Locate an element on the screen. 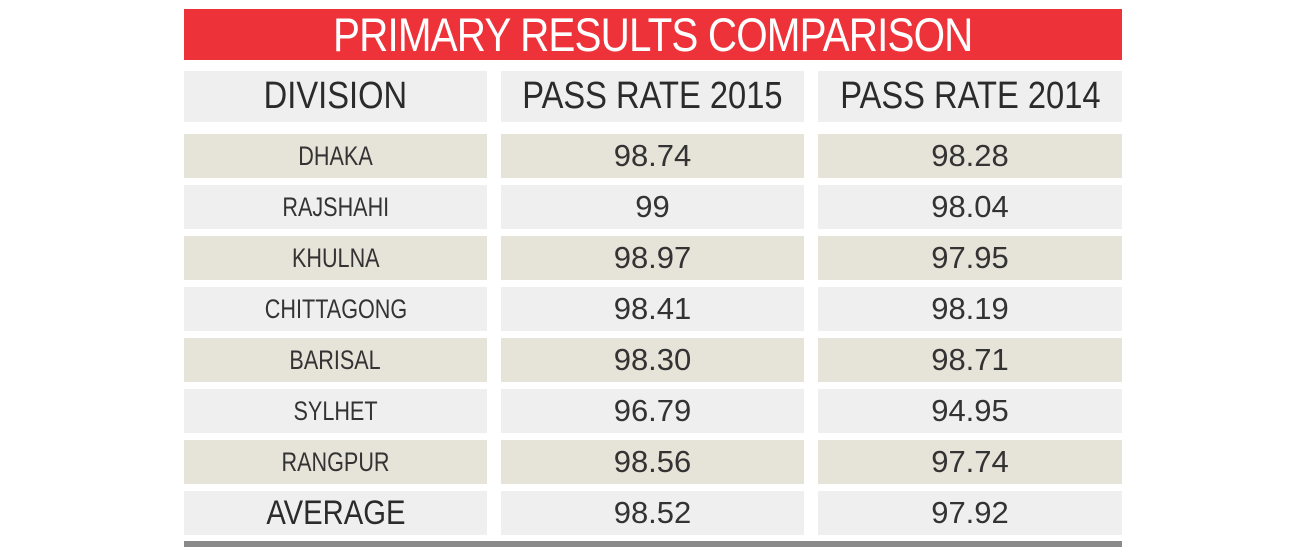 Image resolution: width=1300 pixels, height=554 pixels. pass-rate-2014: 97.74 is located at coordinates (970, 461).